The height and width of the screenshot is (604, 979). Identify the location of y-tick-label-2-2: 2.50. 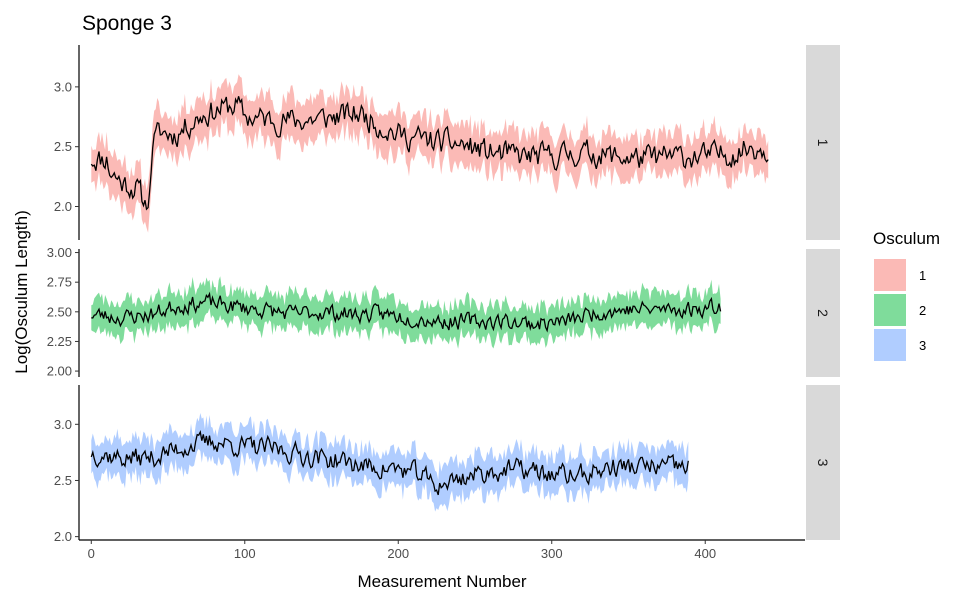
(59, 311).